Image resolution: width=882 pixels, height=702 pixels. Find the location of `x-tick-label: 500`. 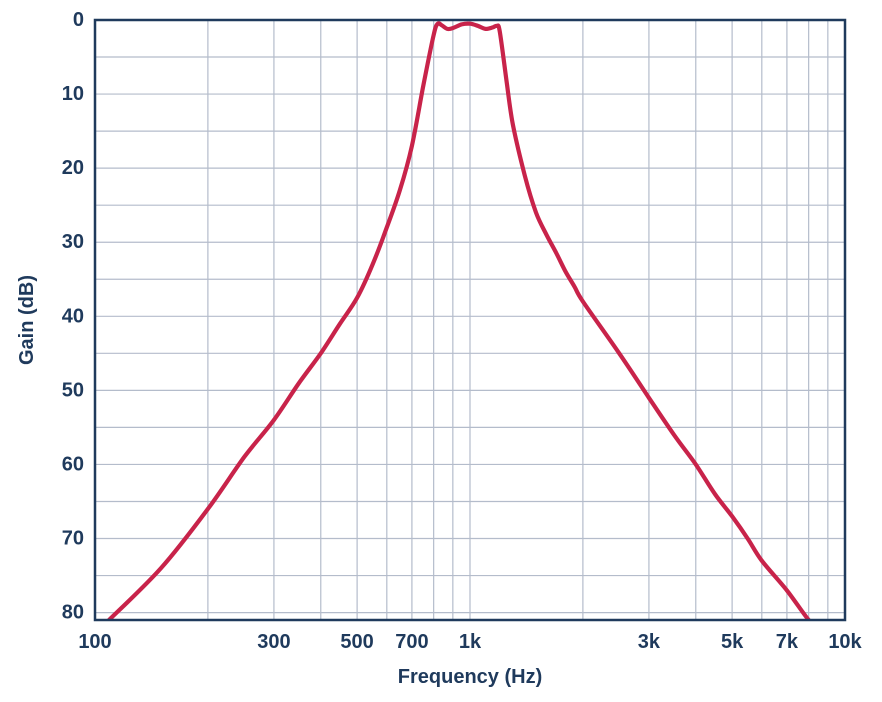

x-tick-label: 500 is located at coordinates (356, 642).